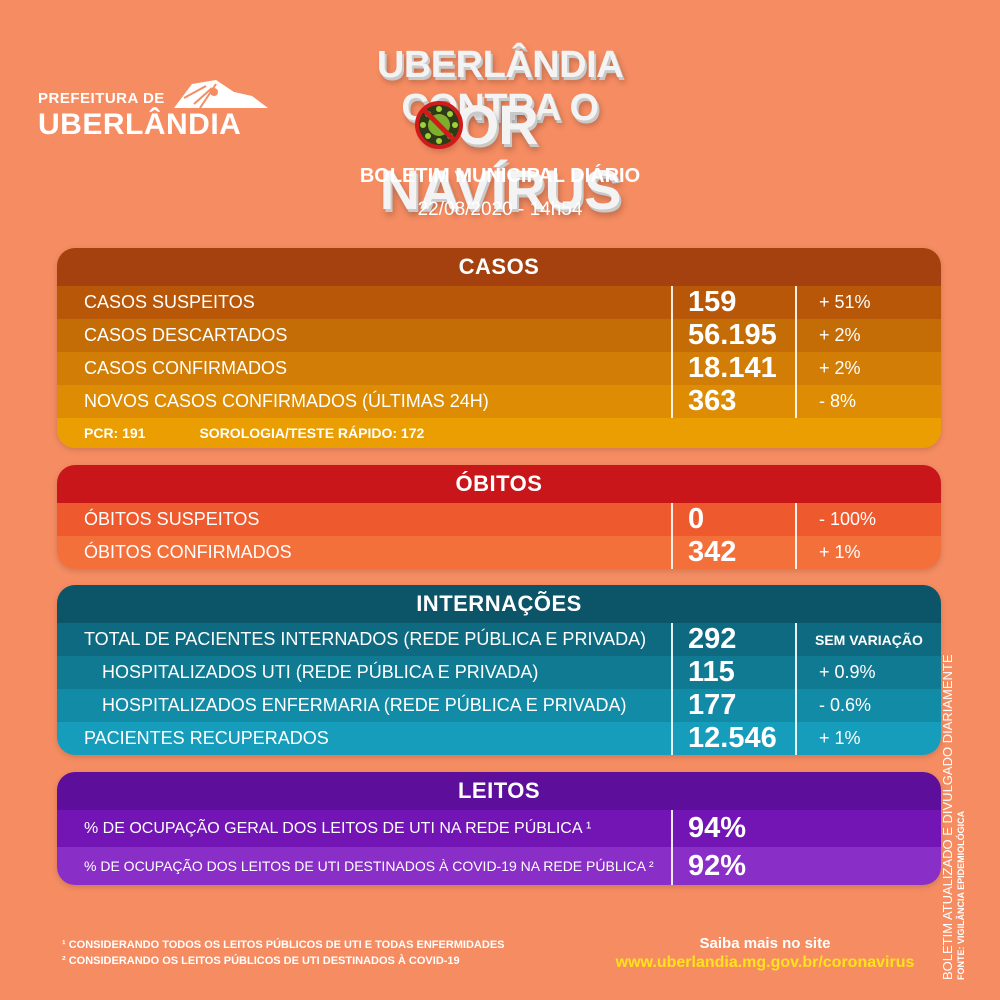  Describe the element at coordinates (186, 368) in the screenshot. I see `row-label: CASOS CONFIRMADOS` at that location.